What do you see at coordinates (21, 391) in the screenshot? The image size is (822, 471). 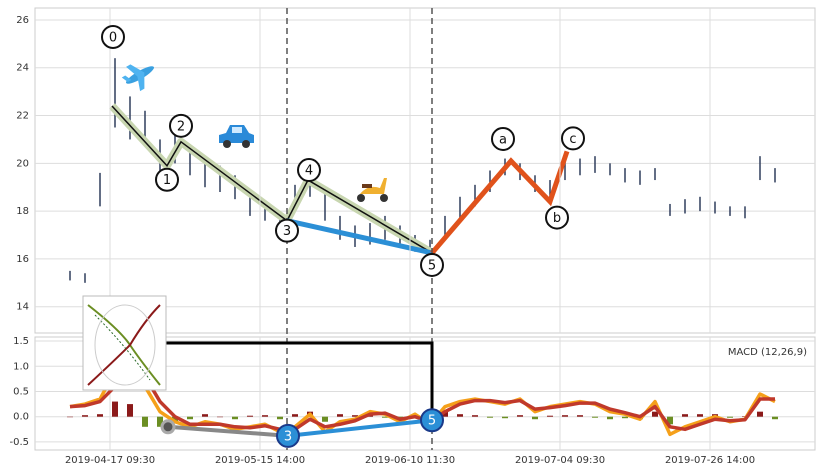 I see `y-tick-label: 0.5` at bounding box center [21, 391].